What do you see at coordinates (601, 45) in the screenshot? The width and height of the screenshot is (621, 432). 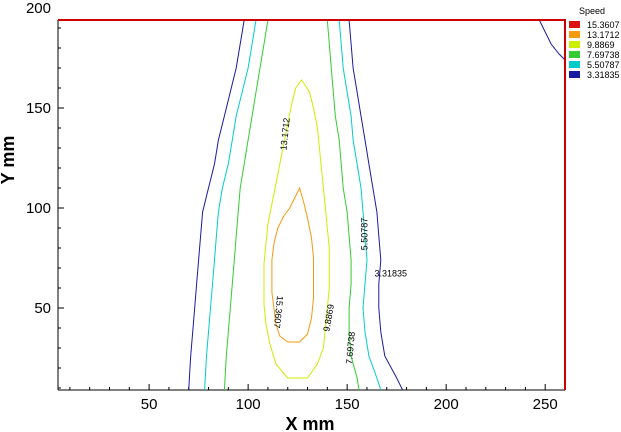 I see `legend-label: 9.8869` at bounding box center [601, 45].